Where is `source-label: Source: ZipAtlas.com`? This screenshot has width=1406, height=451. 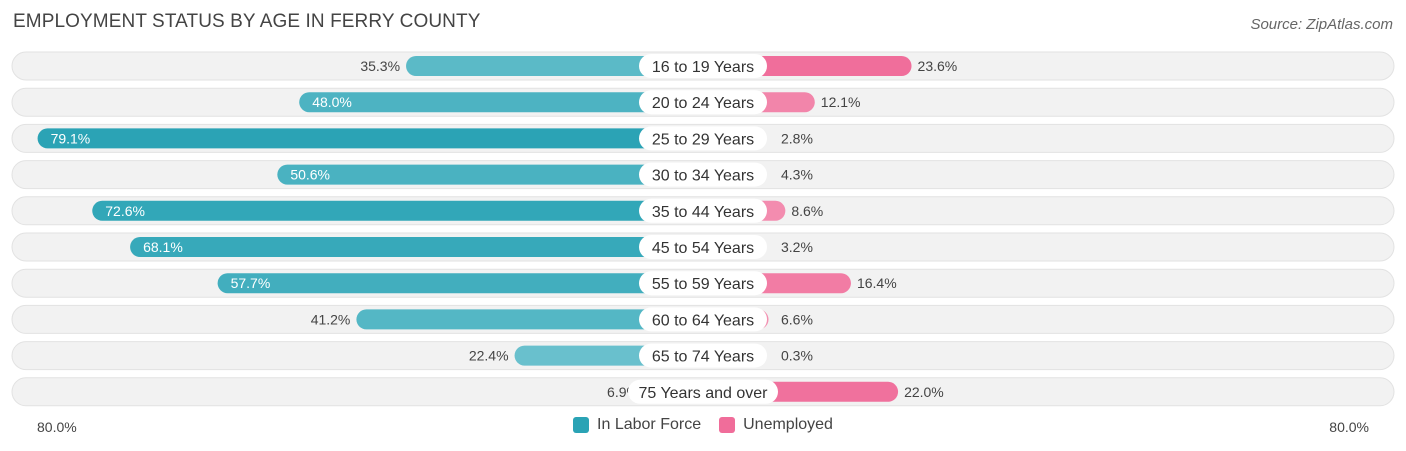 source-label: Source: ZipAtlas.com is located at coordinates (1321, 24).